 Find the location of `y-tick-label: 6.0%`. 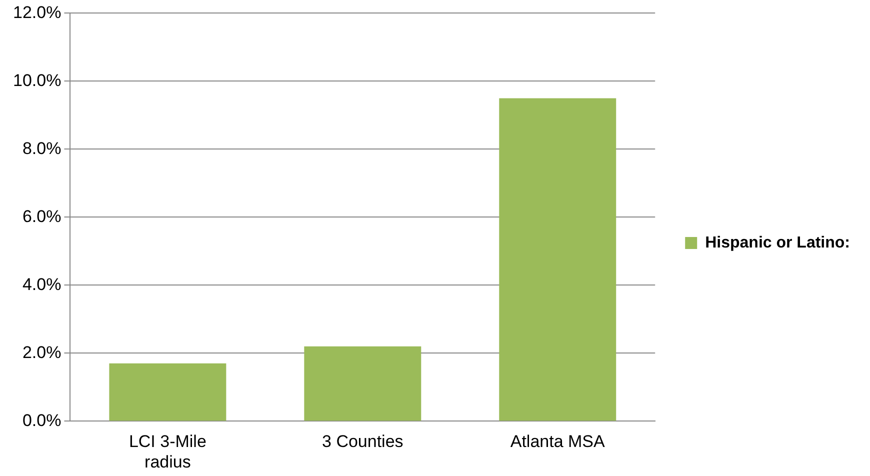

y-tick-label: 6.0% is located at coordinates (42, 216).